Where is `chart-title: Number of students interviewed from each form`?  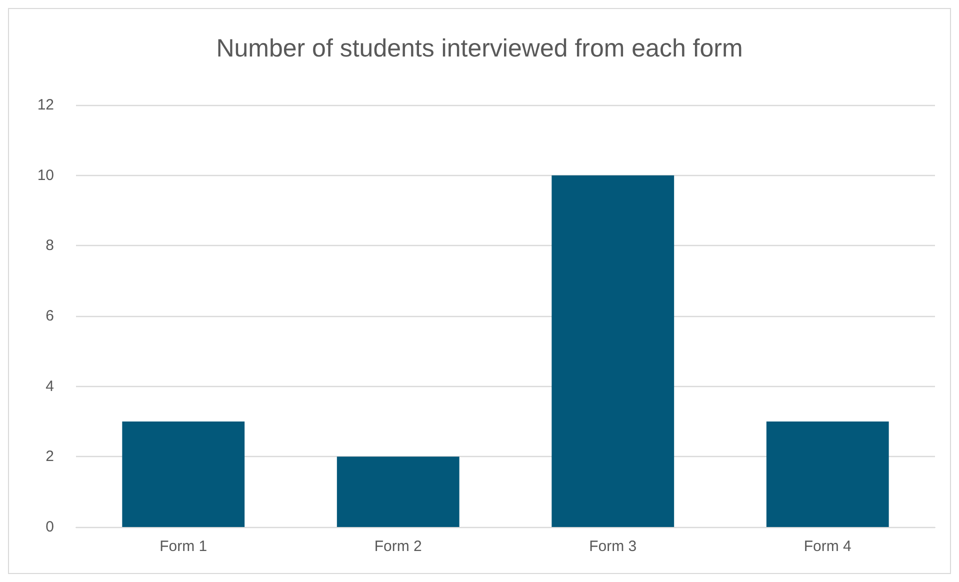 chart-title: Number of students interviewed from each form is located at coordinates (479, 48).